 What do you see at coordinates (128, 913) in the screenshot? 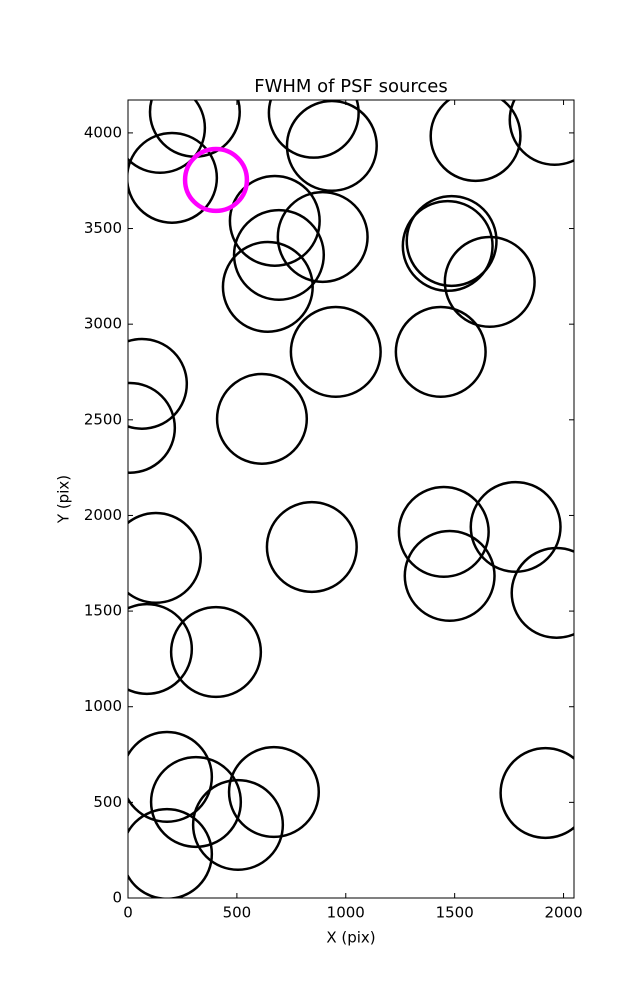
I see `x-tick-label: 0` at bounding box center [128, 913].